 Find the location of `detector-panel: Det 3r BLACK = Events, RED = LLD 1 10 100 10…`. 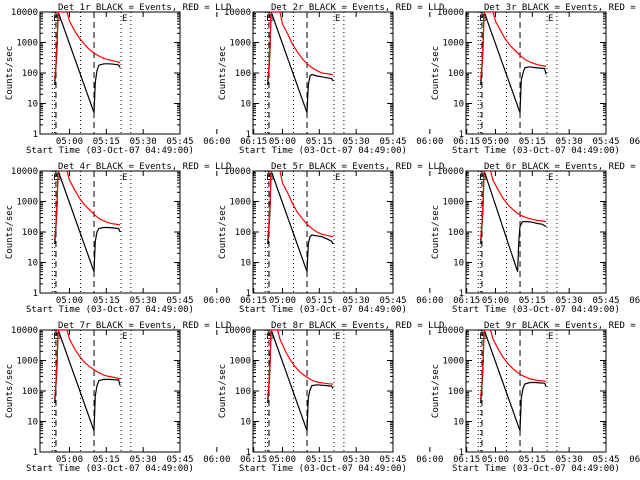

detector-panel: Det 3r BLACK = Events, RED = LLD 1 10 100 10… is located at coordinates (535, 79).